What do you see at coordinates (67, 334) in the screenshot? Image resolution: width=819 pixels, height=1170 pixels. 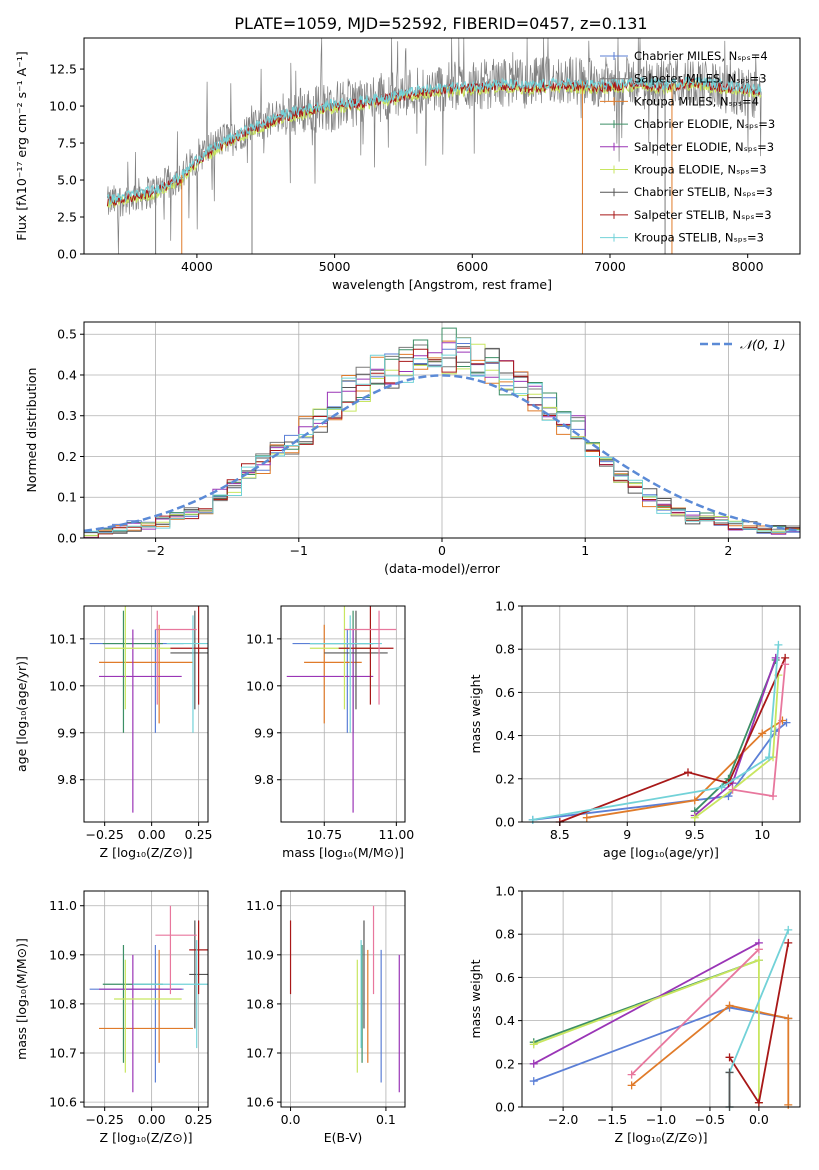 I see `y-tick-label: 0.5` at bounding box center [67, 334].